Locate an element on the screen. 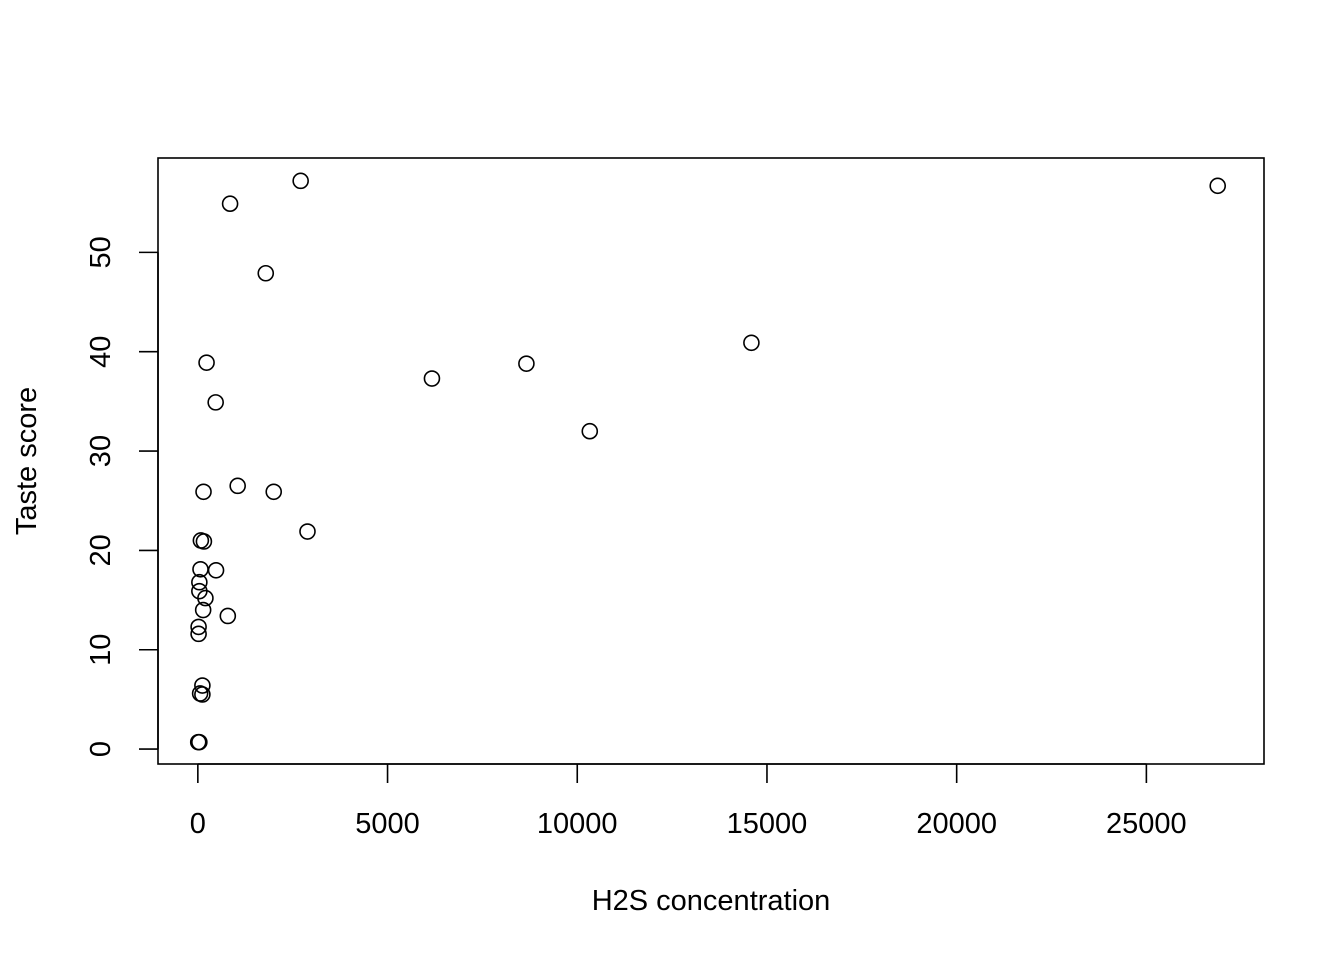 Image resolution: width=1344 pixels, height=960 pixels. y-tick-label: 50 is located at coordinates (101, 252).